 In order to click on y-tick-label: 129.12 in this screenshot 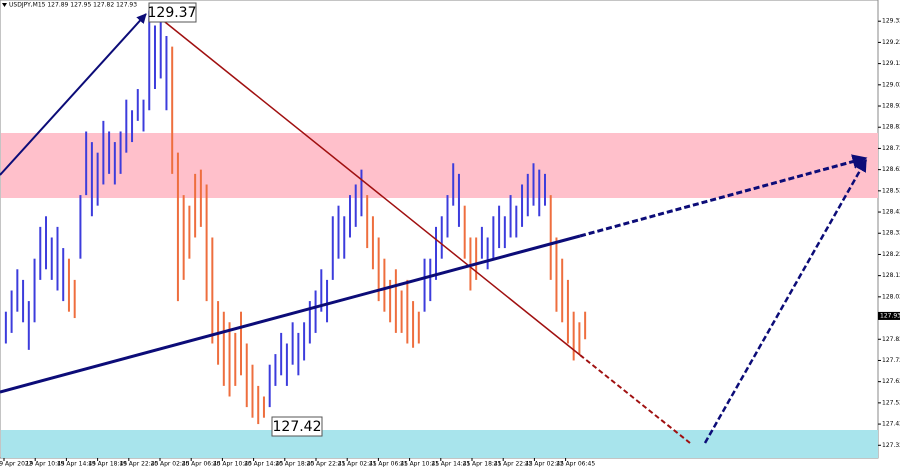, I will do `click(891, 63)`.